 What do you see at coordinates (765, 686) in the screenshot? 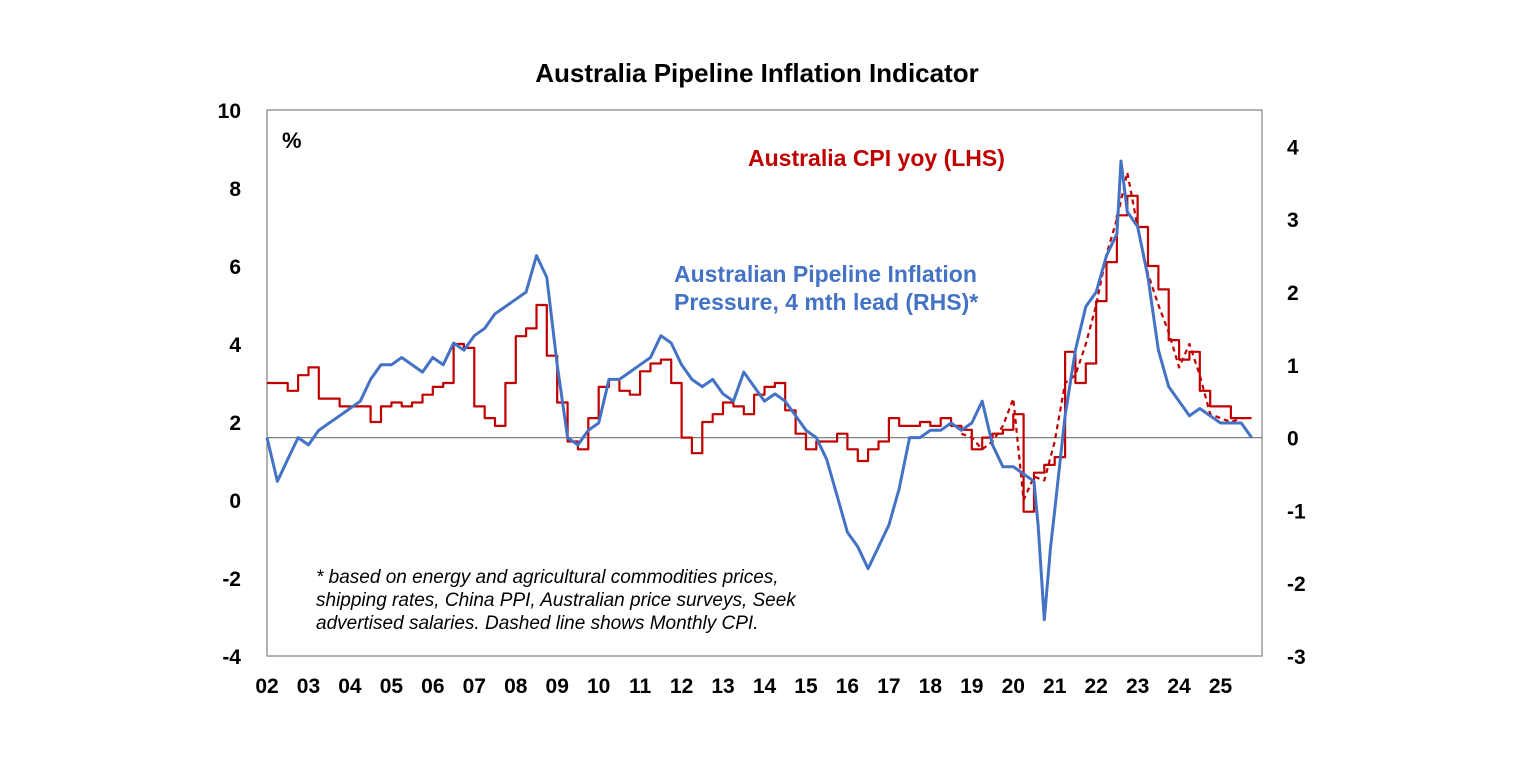
I see `x-tick-label: 14` at bounding box center [765, 686].